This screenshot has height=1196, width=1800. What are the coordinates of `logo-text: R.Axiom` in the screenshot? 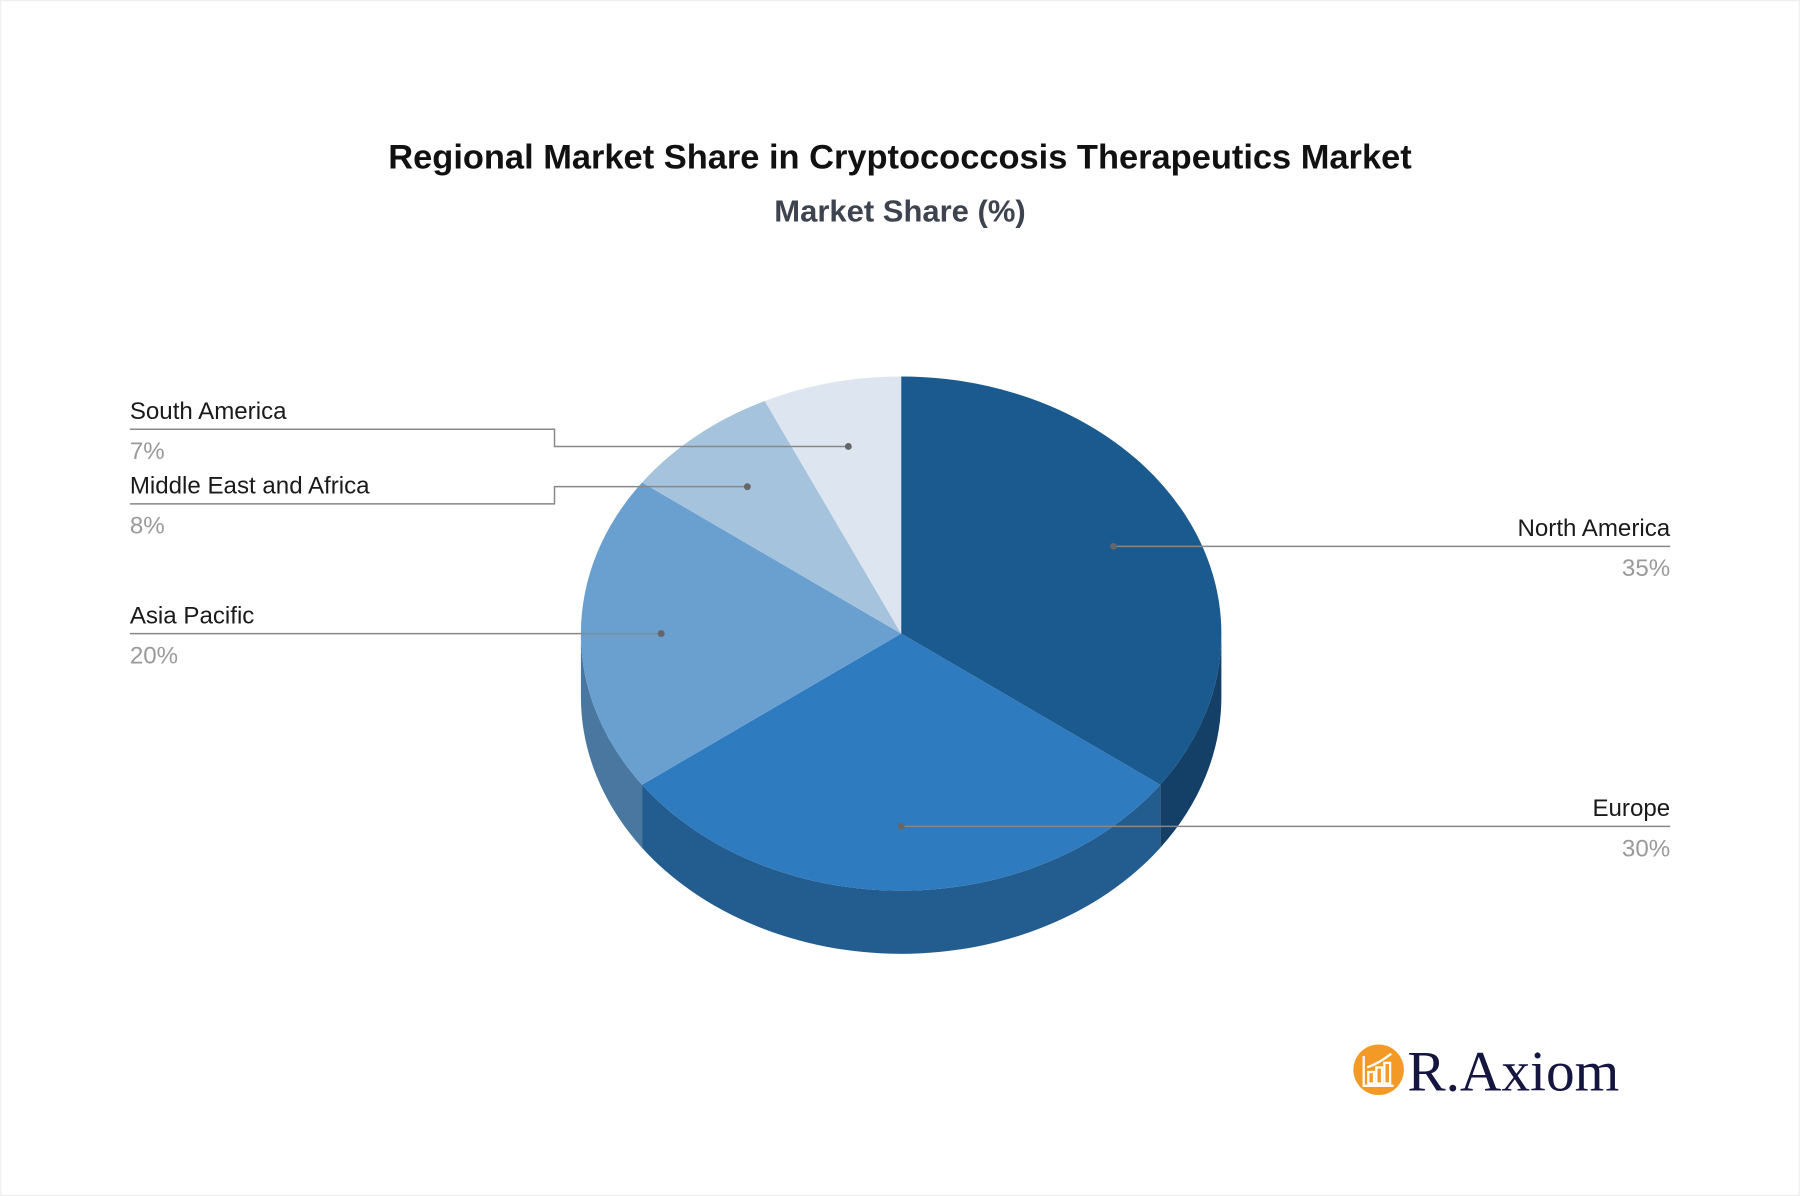 It's located at (1513, 1071).